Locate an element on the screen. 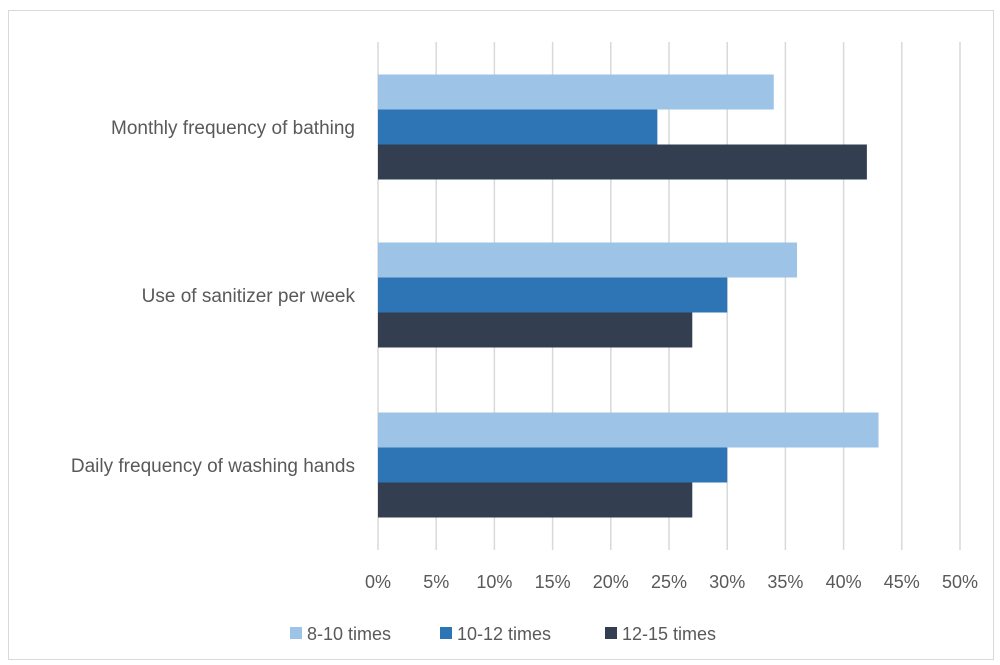  x-tick-label-0: 0% is located at coordinates (378, 582).